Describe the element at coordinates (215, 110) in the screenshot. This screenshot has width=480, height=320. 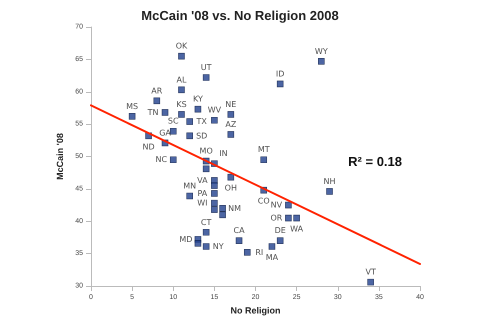
I see `annotation: WV` at that location.